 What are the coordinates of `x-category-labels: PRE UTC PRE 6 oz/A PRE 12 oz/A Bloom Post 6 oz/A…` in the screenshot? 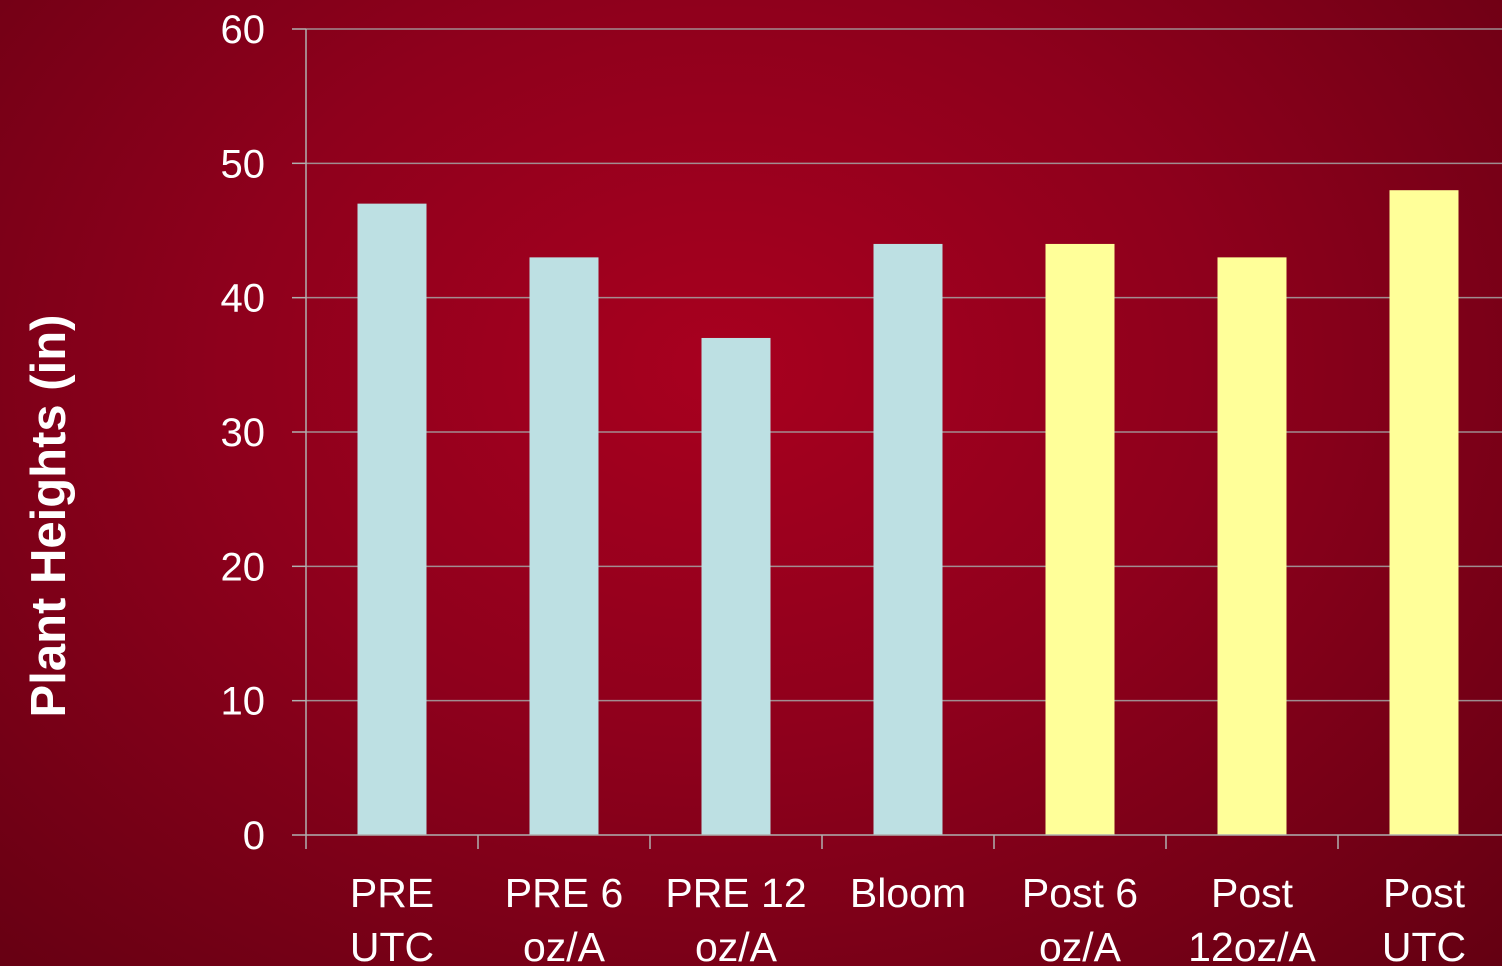 It's located at (908, 918).